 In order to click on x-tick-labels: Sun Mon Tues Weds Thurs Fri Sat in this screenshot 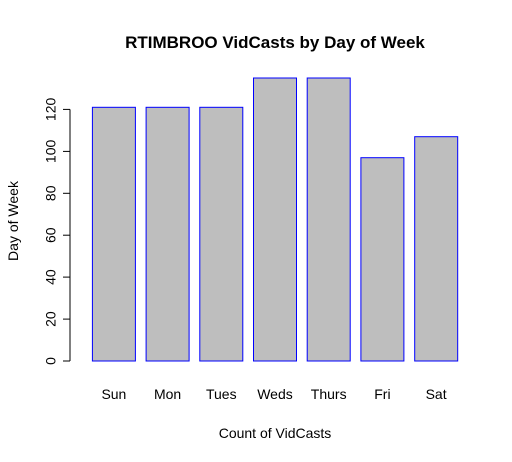, I will do `click(273, 394)`.